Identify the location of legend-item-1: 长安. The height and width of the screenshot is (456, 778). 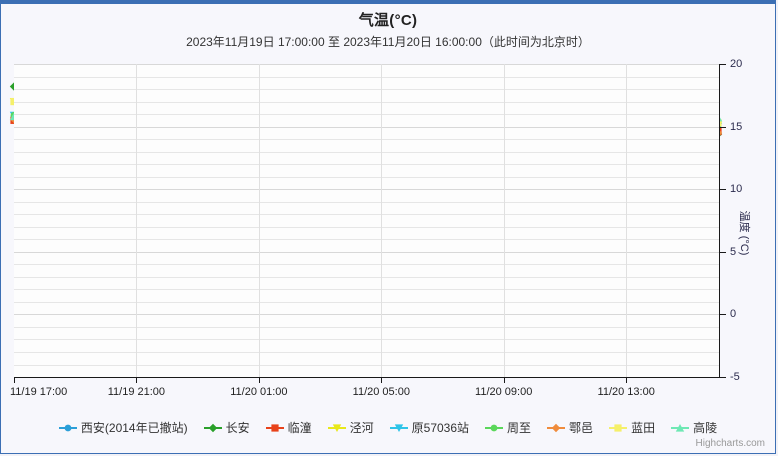
(226, 427).